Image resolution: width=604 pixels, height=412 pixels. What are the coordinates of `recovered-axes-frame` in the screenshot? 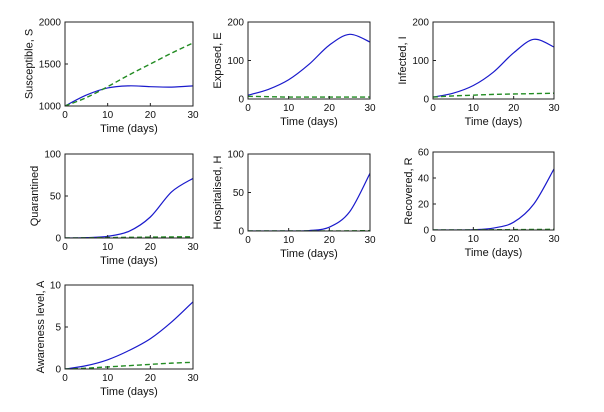 It's located at (493, 191).